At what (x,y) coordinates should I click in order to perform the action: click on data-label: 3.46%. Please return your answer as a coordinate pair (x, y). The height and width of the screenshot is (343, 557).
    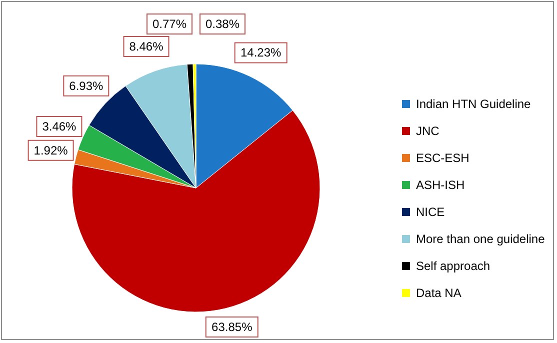
    Looking at the image, I should click on (59, 126).